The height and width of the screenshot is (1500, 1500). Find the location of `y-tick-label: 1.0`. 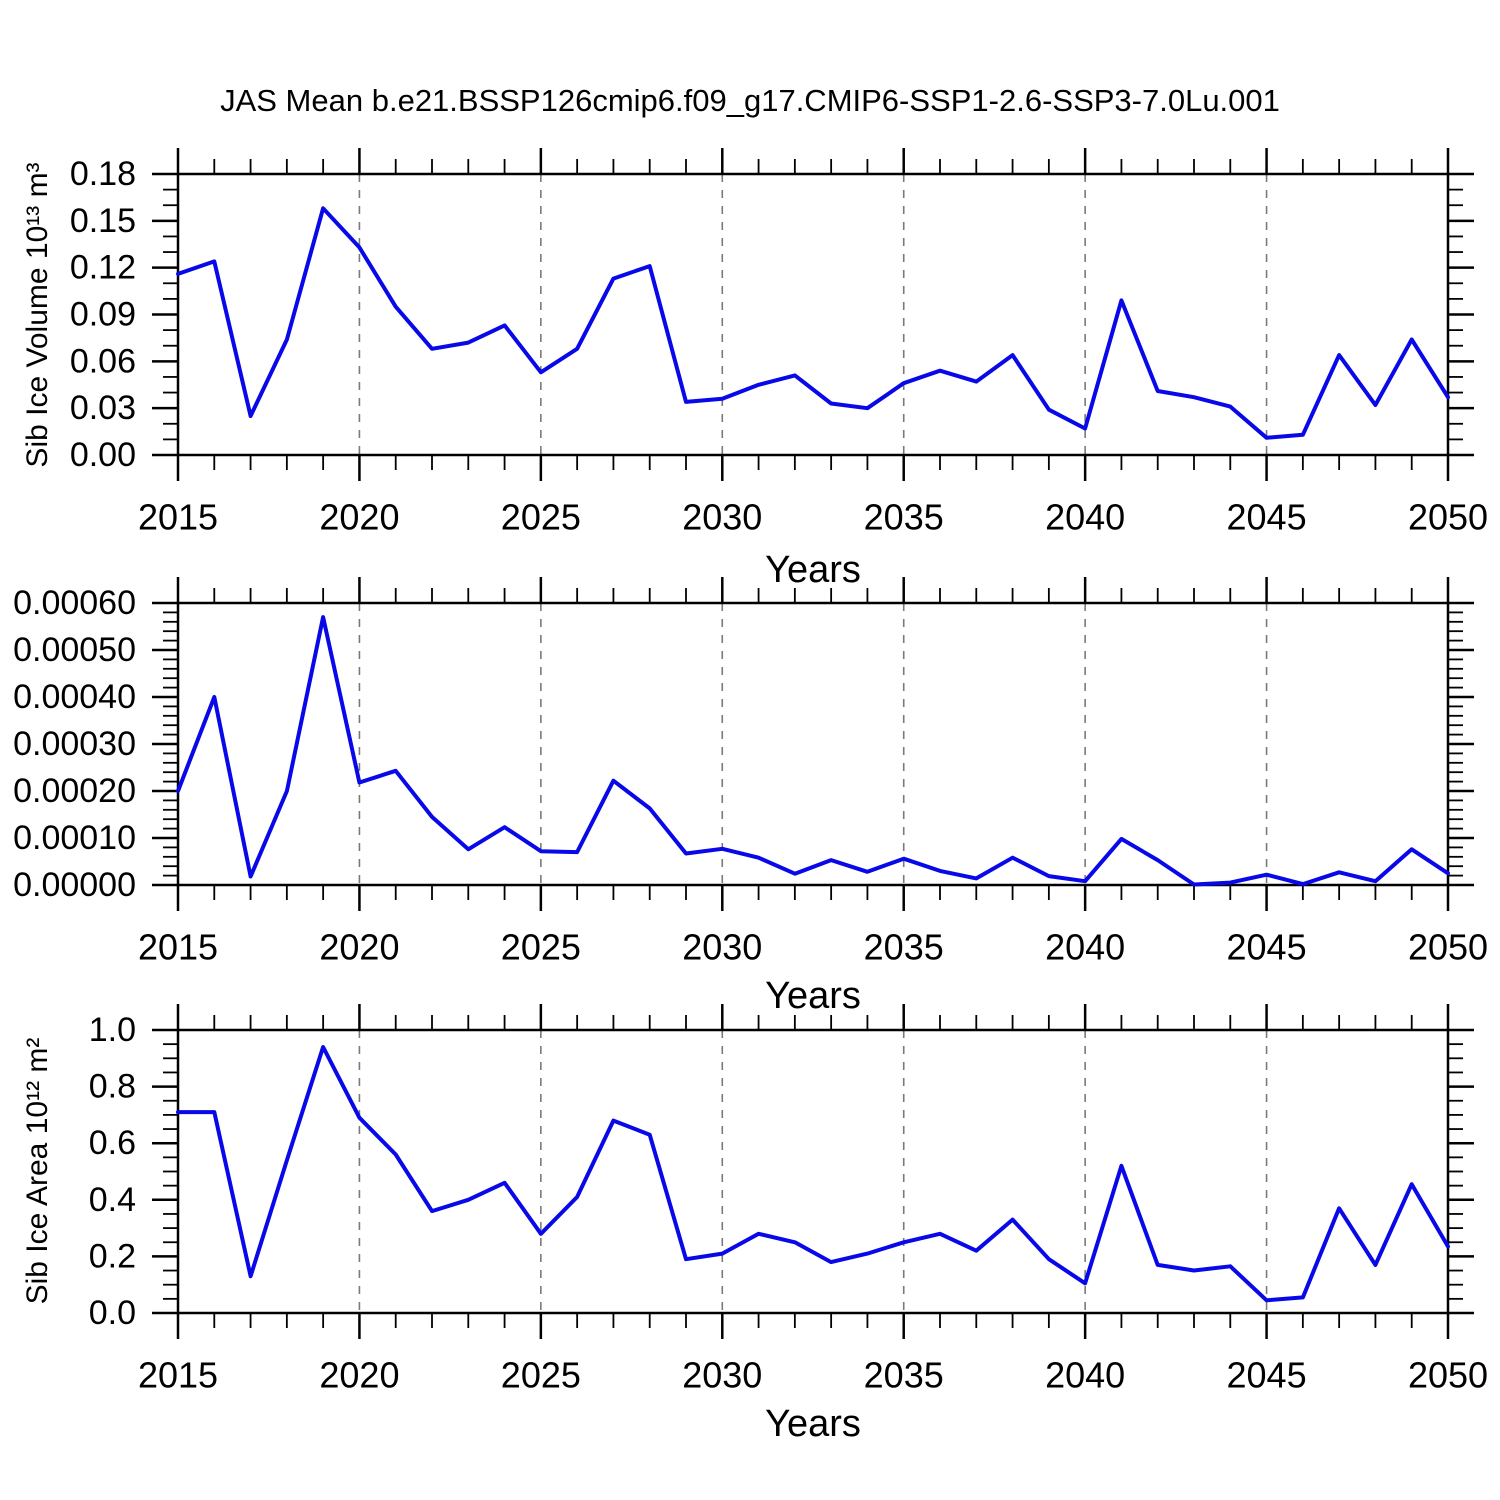

y-tick-label: 1.0 is located at coordinates (112, 1030).